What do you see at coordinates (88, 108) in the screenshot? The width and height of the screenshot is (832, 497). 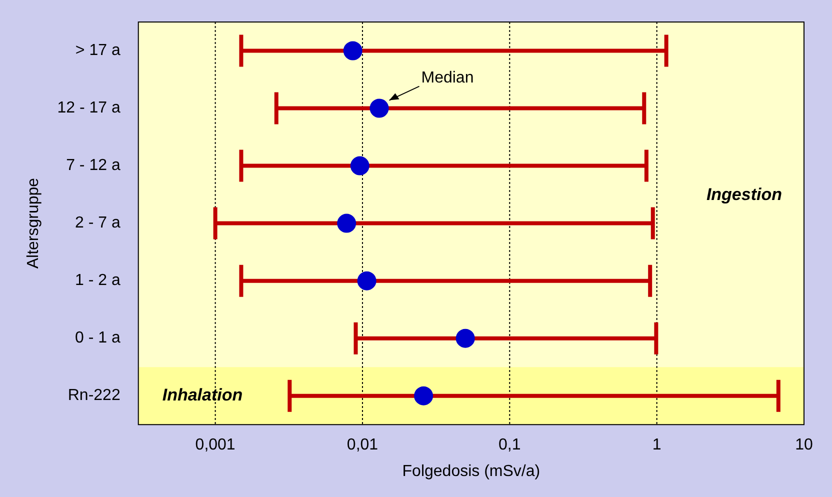 I see `y-tick-label: 12 - 17 a` at bounding box center [88, 108].